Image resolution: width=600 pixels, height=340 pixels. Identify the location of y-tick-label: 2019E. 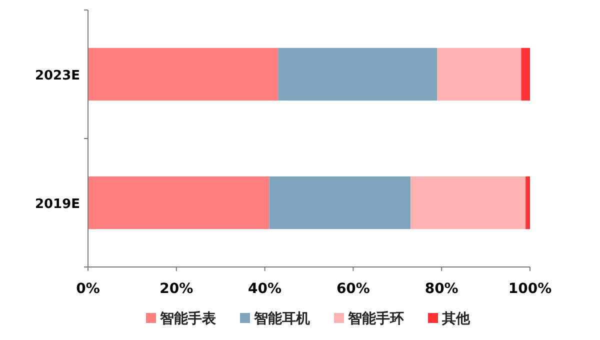
(57, 204).